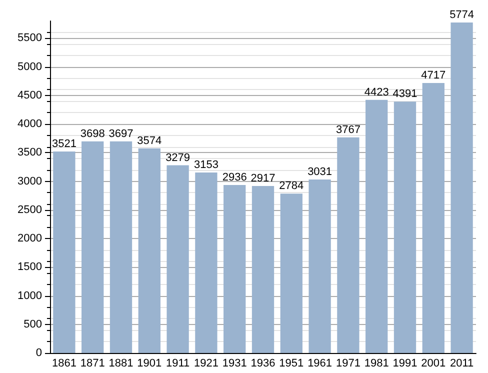  What do you see at coordinates (320, 172) in the screenshot?
I see `data-label: 3031` at bounding box center [320, 172].